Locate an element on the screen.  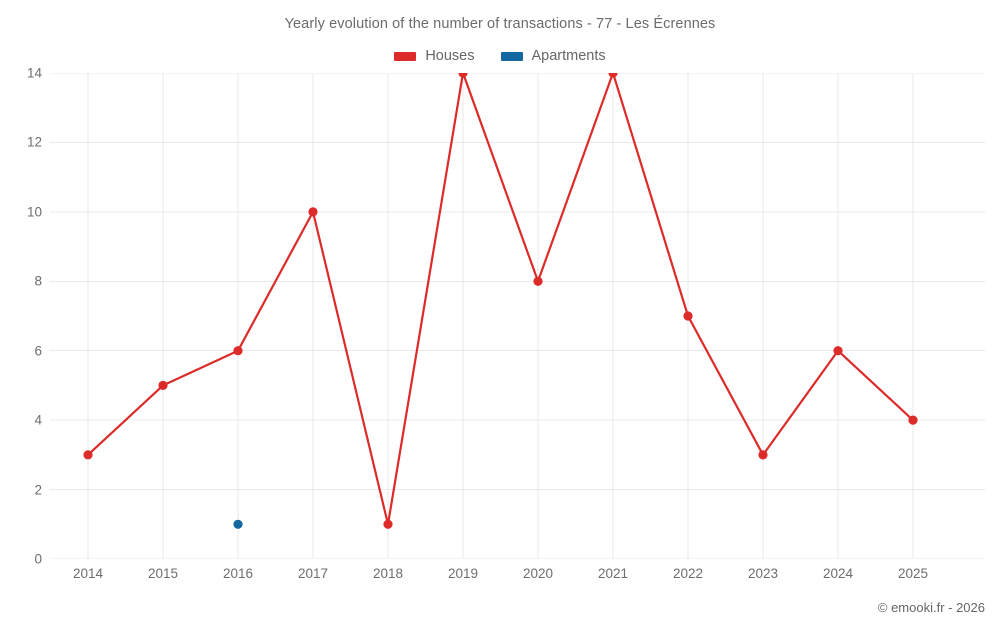
data-point: Houses 2022: 7 is located at coordinates (688, 316).